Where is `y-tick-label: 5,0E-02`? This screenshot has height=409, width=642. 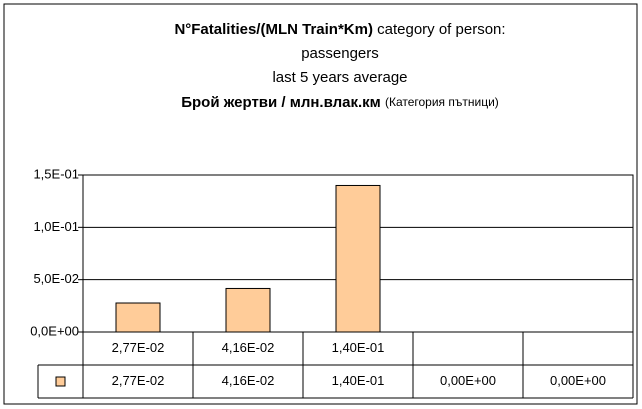 y-tick-label: 5,0E-02 is located at coordinates (56, 278).